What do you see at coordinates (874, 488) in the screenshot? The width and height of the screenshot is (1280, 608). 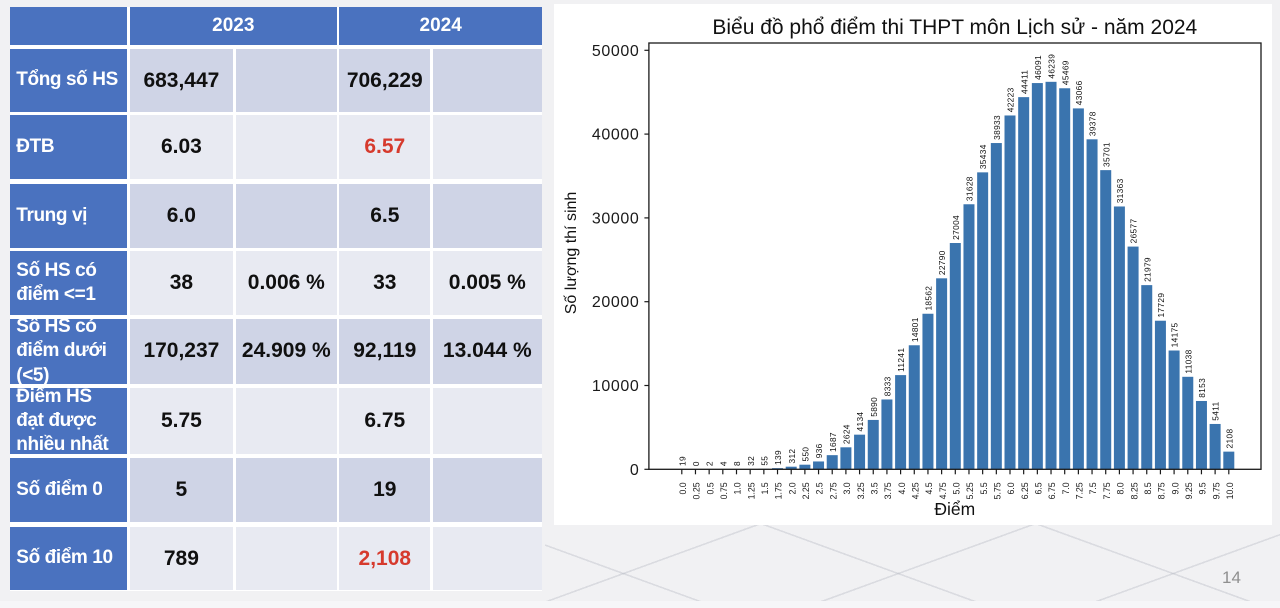 I see `svg-text: 3.5` at bounding box center [874, 488].